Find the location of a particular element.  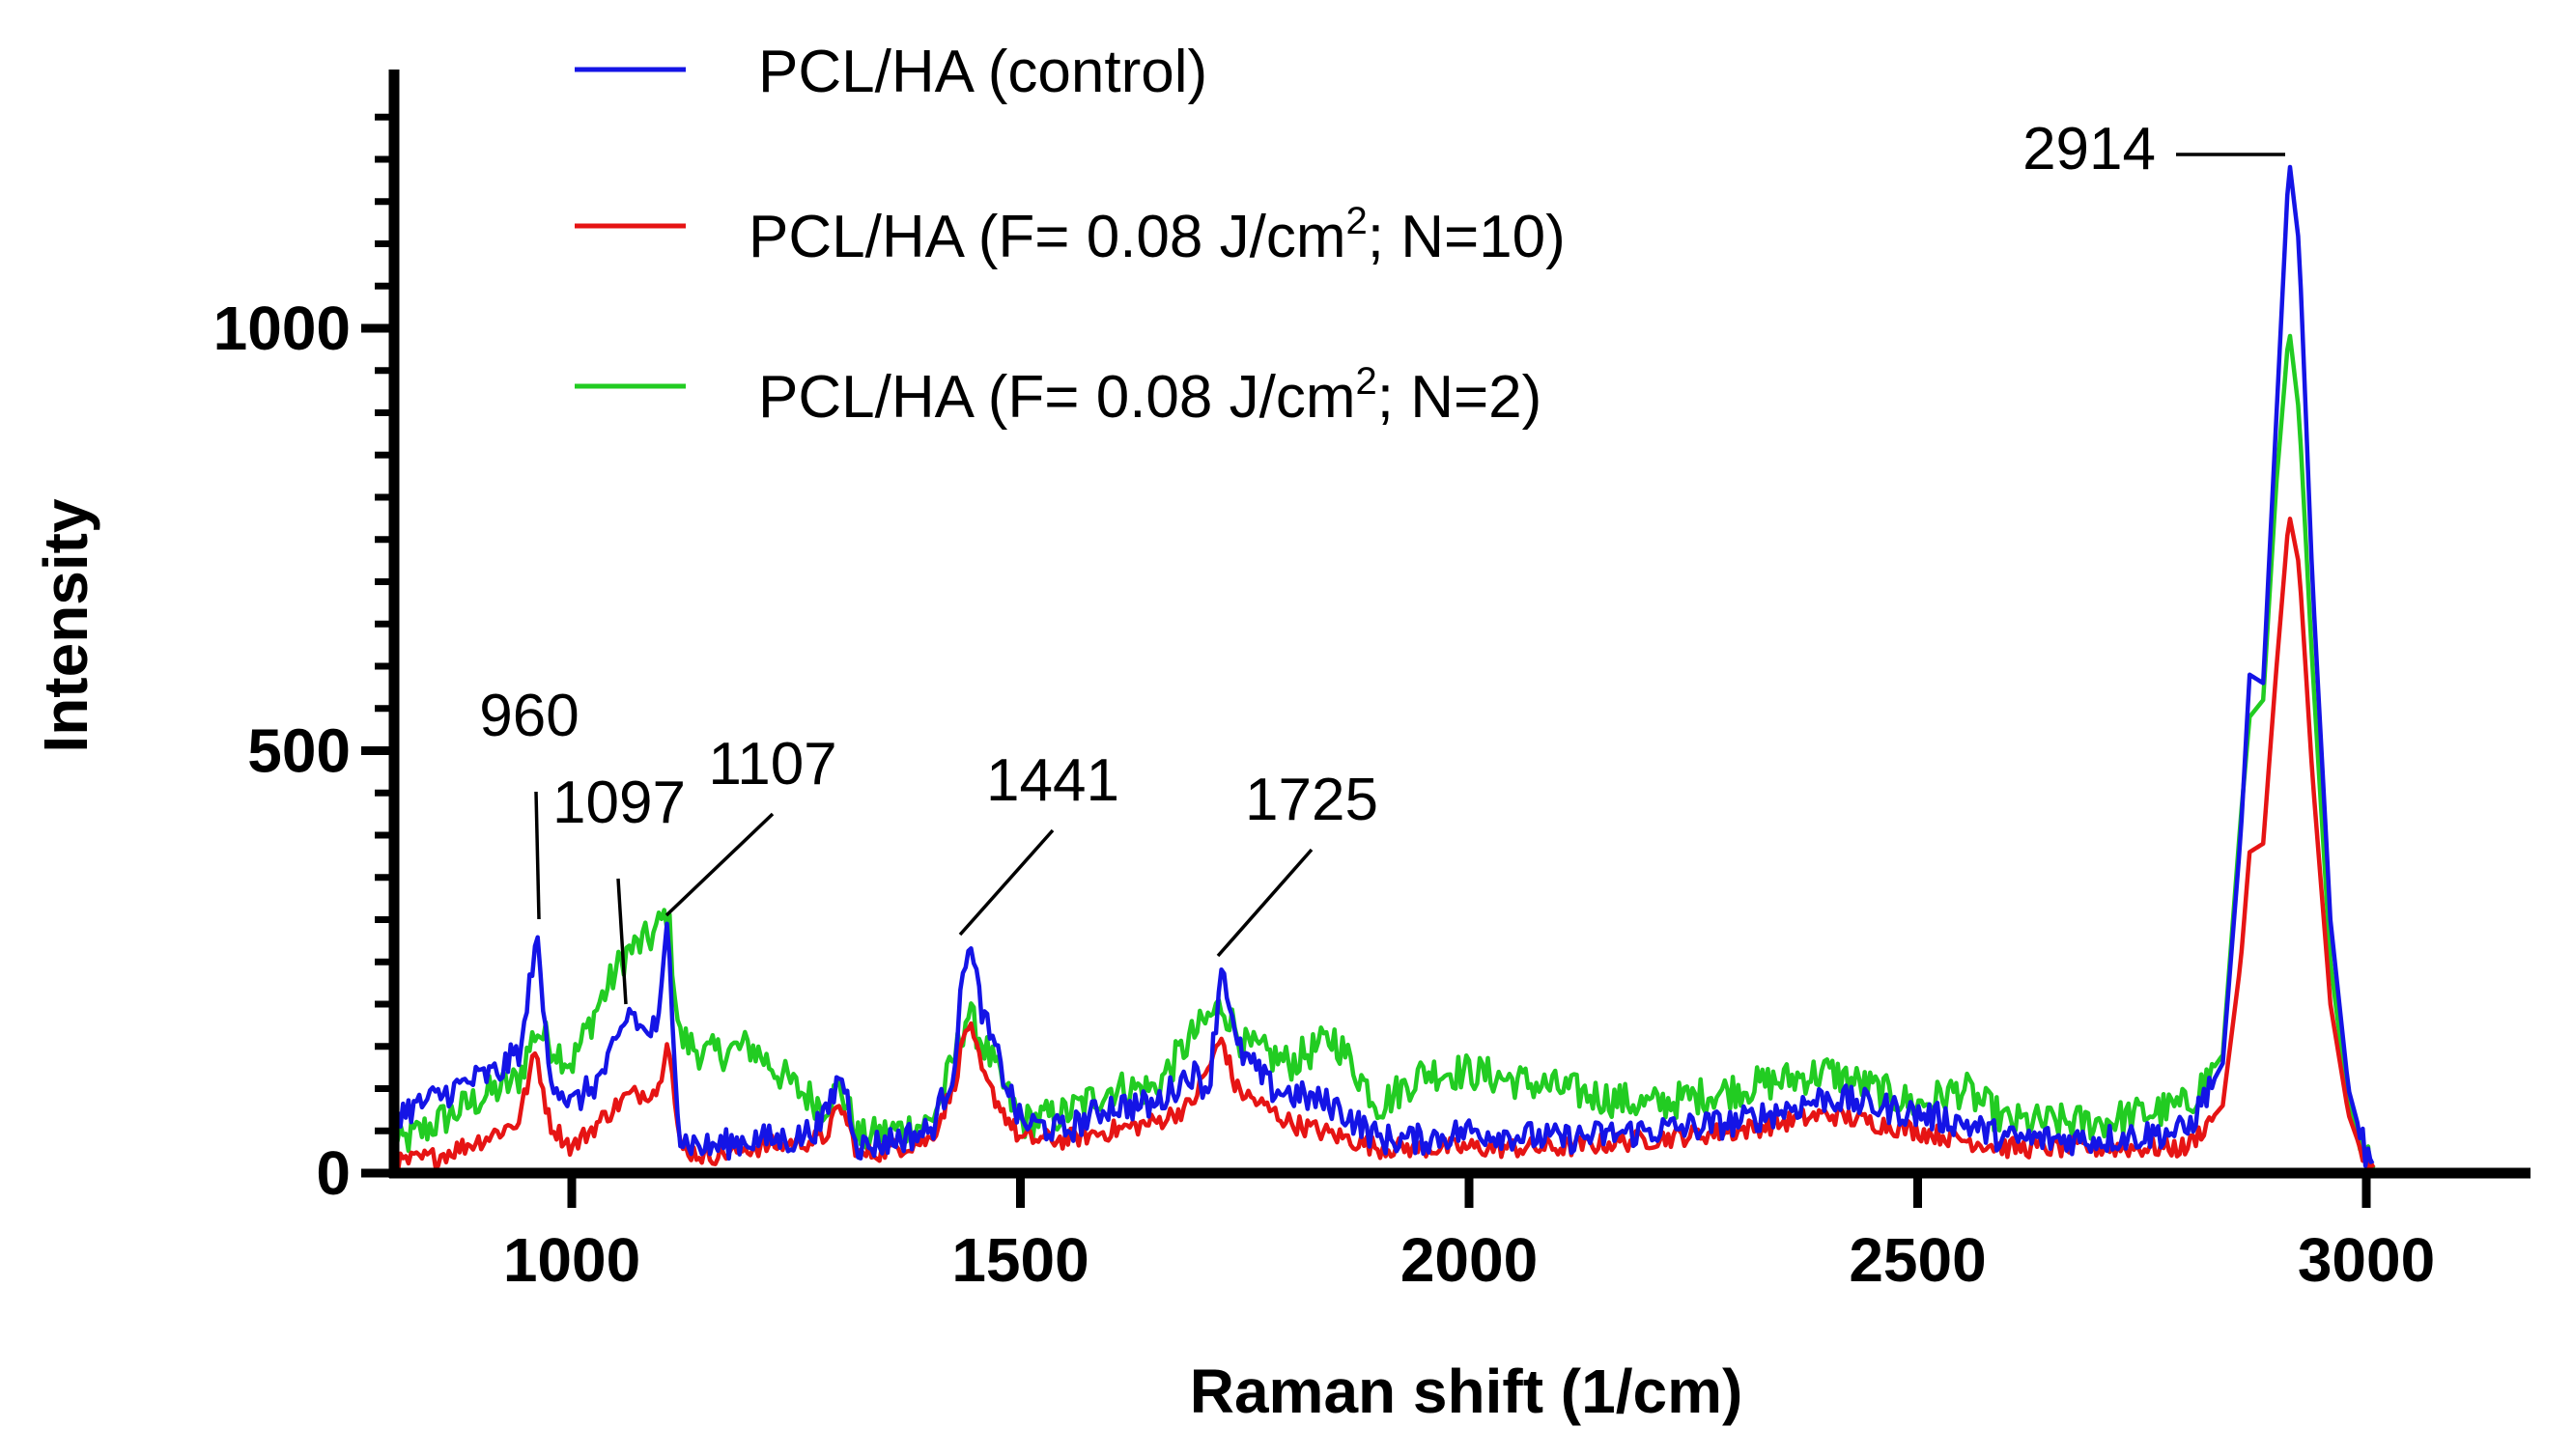

x-axis-title: Raman shift (1/cm) is located at coordinates (1466, 1392).